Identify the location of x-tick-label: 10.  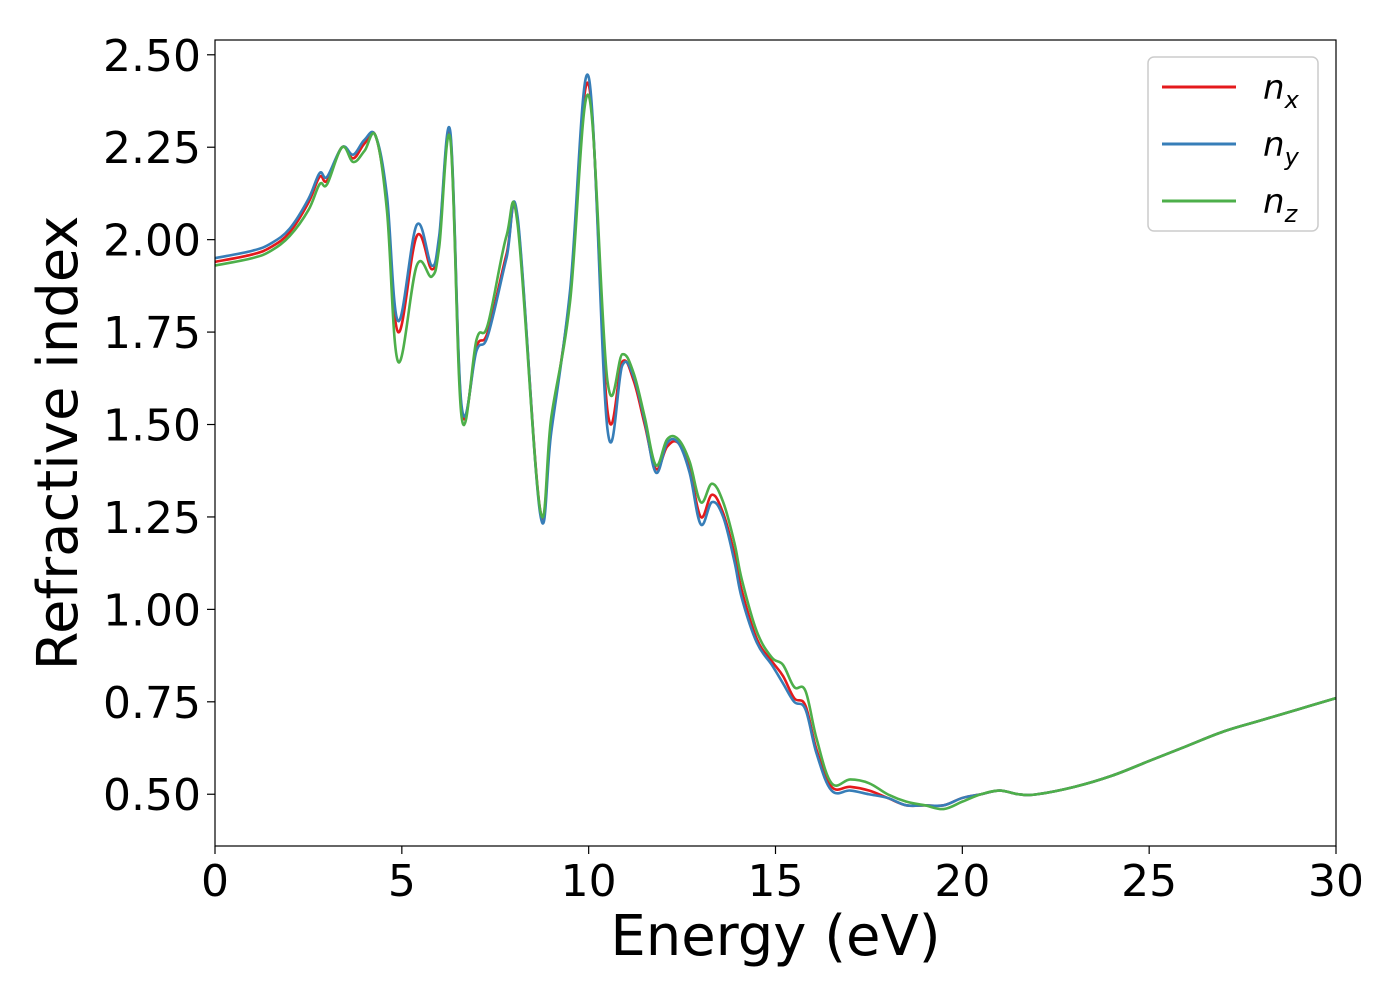
(589, 881).